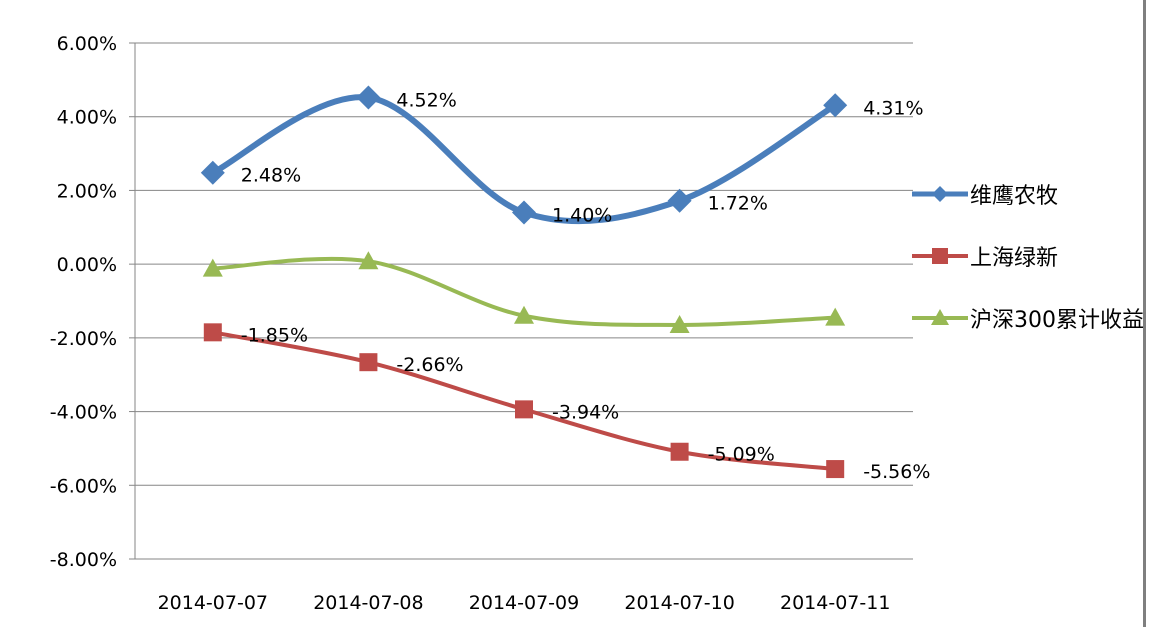  What do you see at coordinates (271, 176) in the screenshot?
I see `data-label: 2.48%` at bounding box center [271, 176].